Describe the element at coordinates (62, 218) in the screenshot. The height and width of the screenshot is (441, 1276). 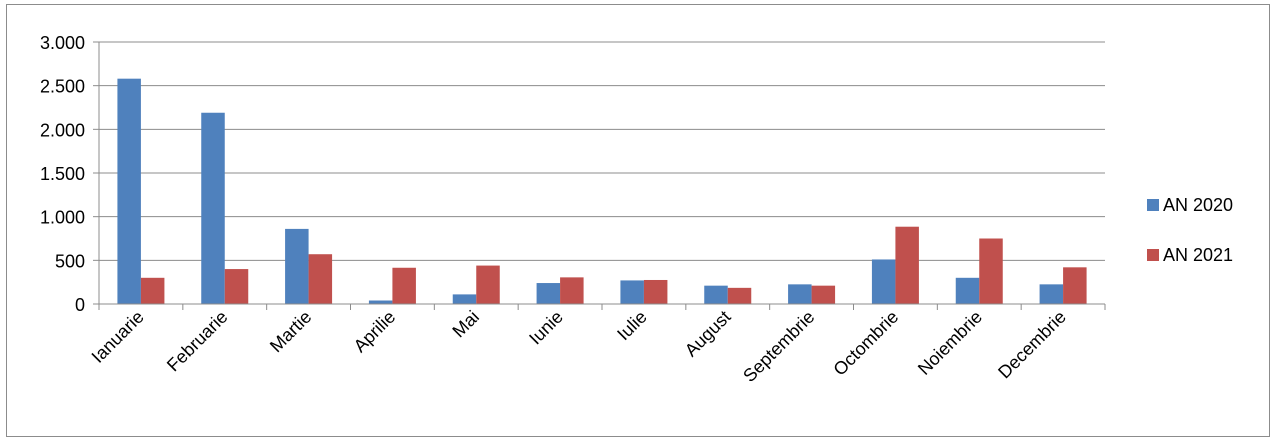
I see `y-tick-label: 1.000` at that location.